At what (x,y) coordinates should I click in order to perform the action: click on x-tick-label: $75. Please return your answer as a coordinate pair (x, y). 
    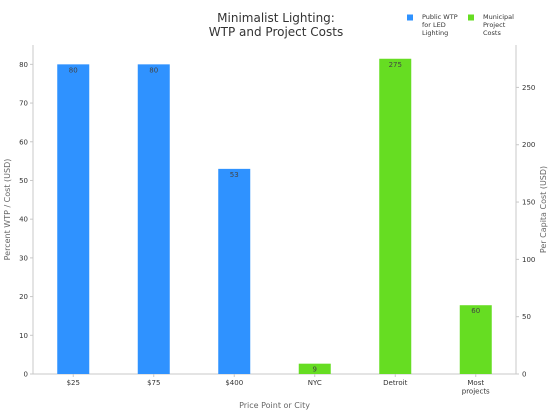
    Looking at the image, I should click on (153, 383).